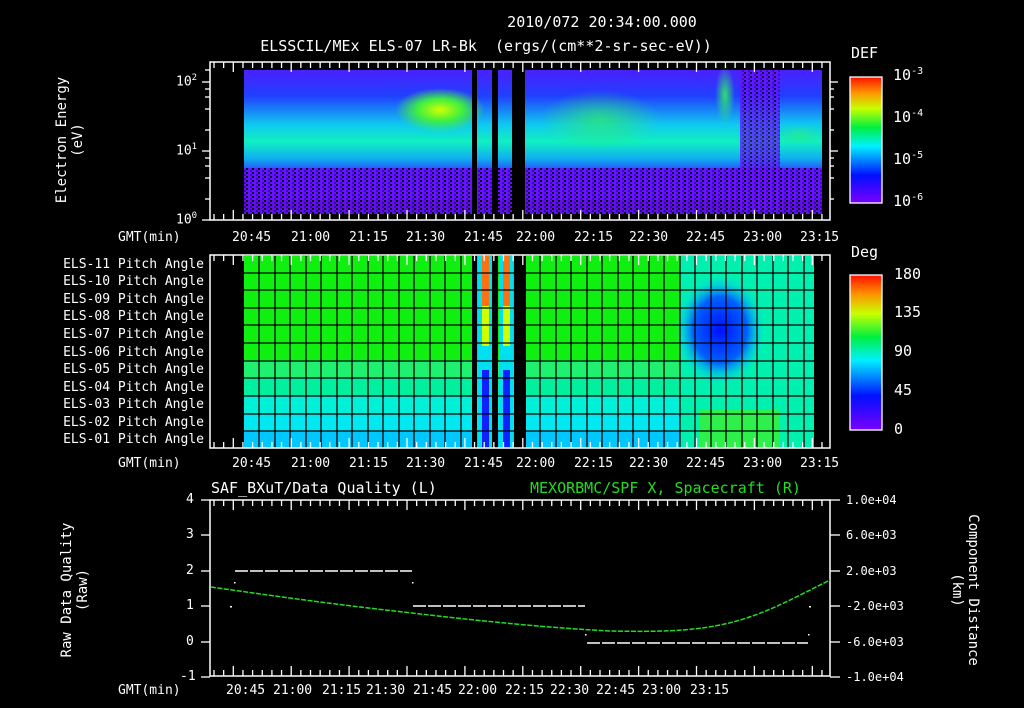 Image resolution: width=1024 pixels, height=708 pixels. Describe the element at coordinates (973, 590) in the screenshot. I see `panel3-right-ylabel-line1: Component Distance` at that location.